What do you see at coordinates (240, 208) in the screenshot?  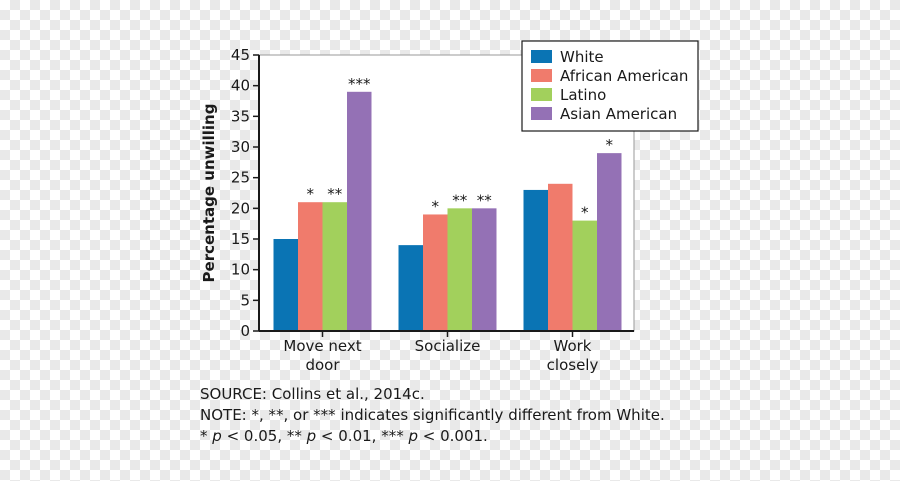 I see `y-tick-label: 20` at bounding box center [240, 208].